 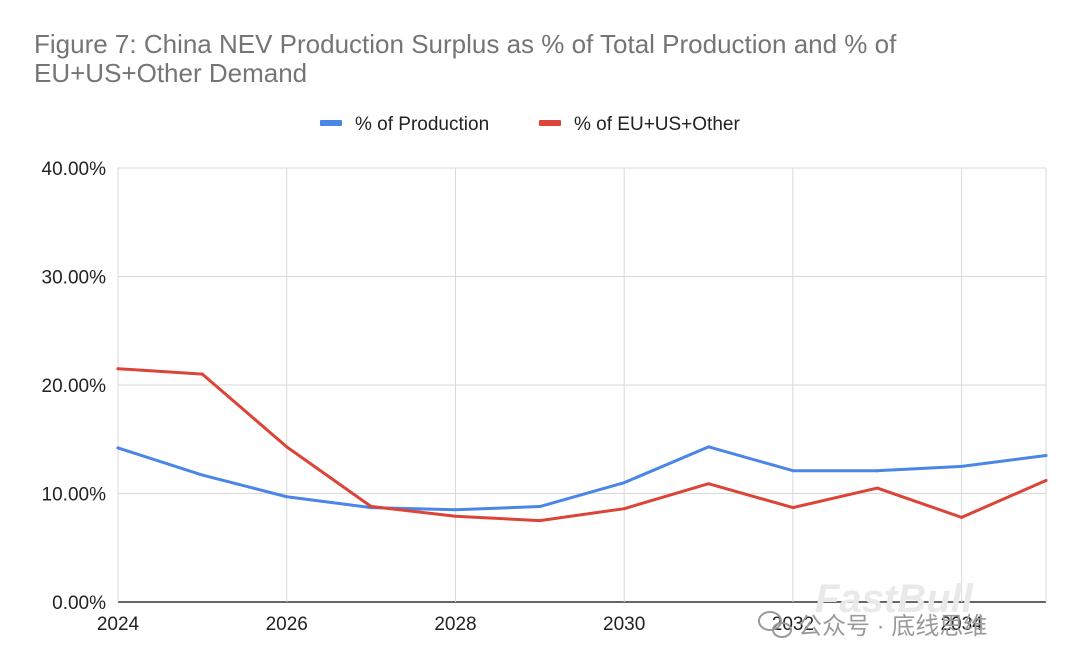 What do you see at coordinates (540, 624) in the screenshot?
I see `x-axis-ticks: 2024 2026 2028 2030 2032 2034` at bounding box center [540, 624].